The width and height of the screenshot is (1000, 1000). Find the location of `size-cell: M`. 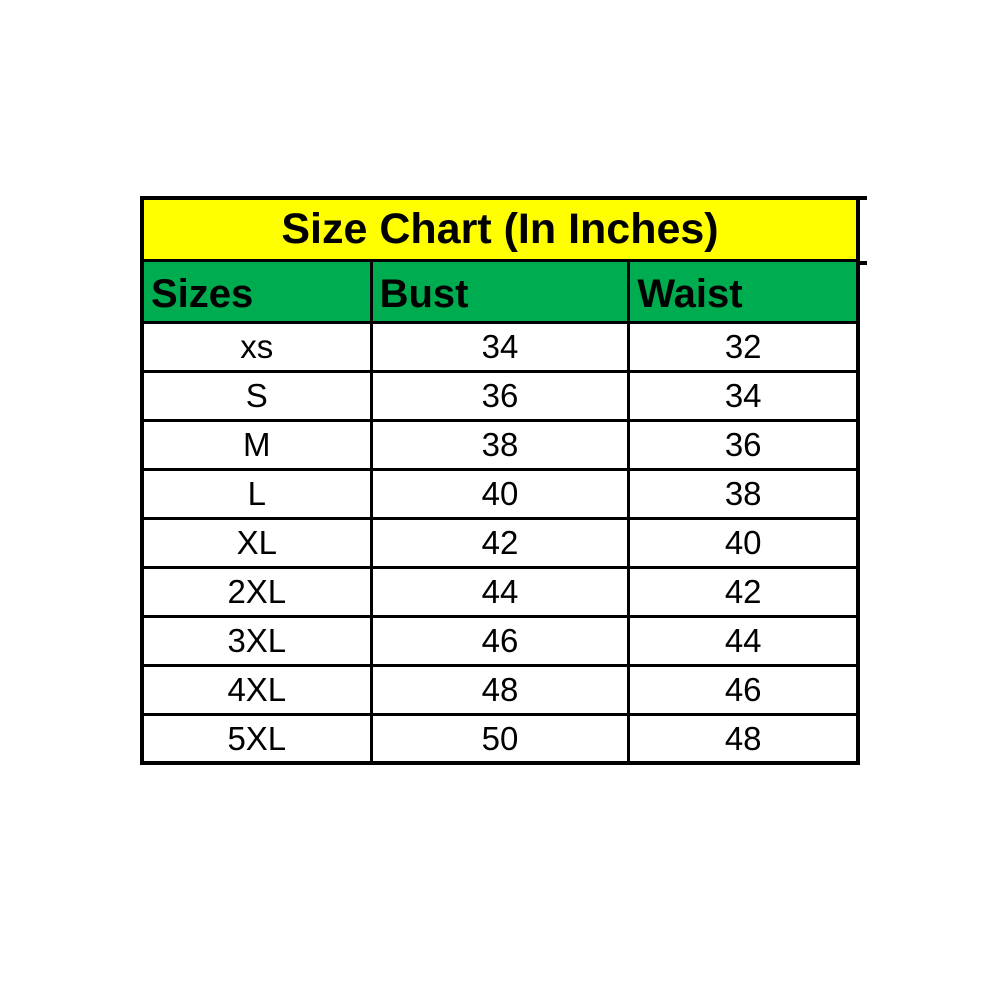

size-cell: M is located at coordinates (256, 444).